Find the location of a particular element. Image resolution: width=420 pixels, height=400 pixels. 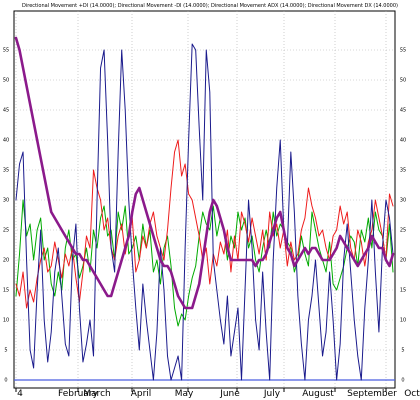

y-tick-label-right: 20 is located at coordinates (403, 261).